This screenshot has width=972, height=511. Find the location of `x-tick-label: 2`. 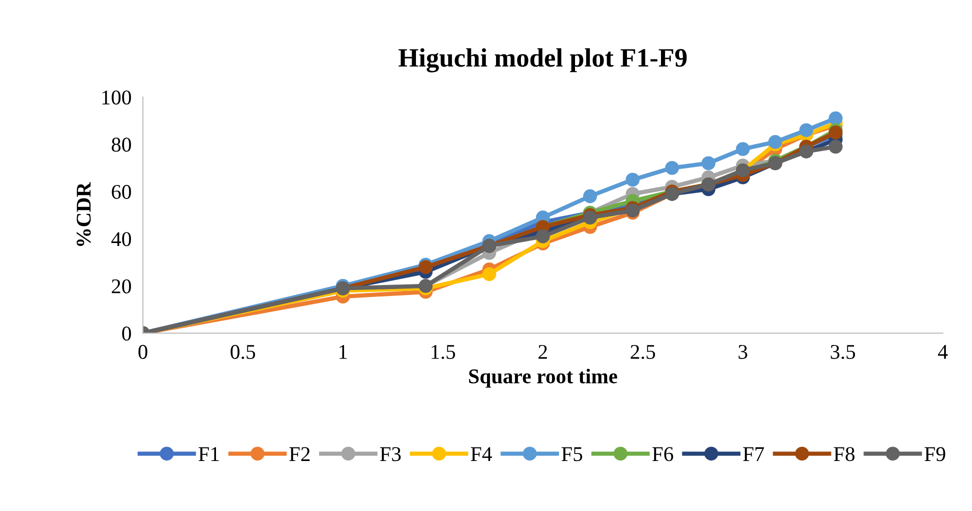

x-tick-label: 2 is located at coordinates (542, 351).